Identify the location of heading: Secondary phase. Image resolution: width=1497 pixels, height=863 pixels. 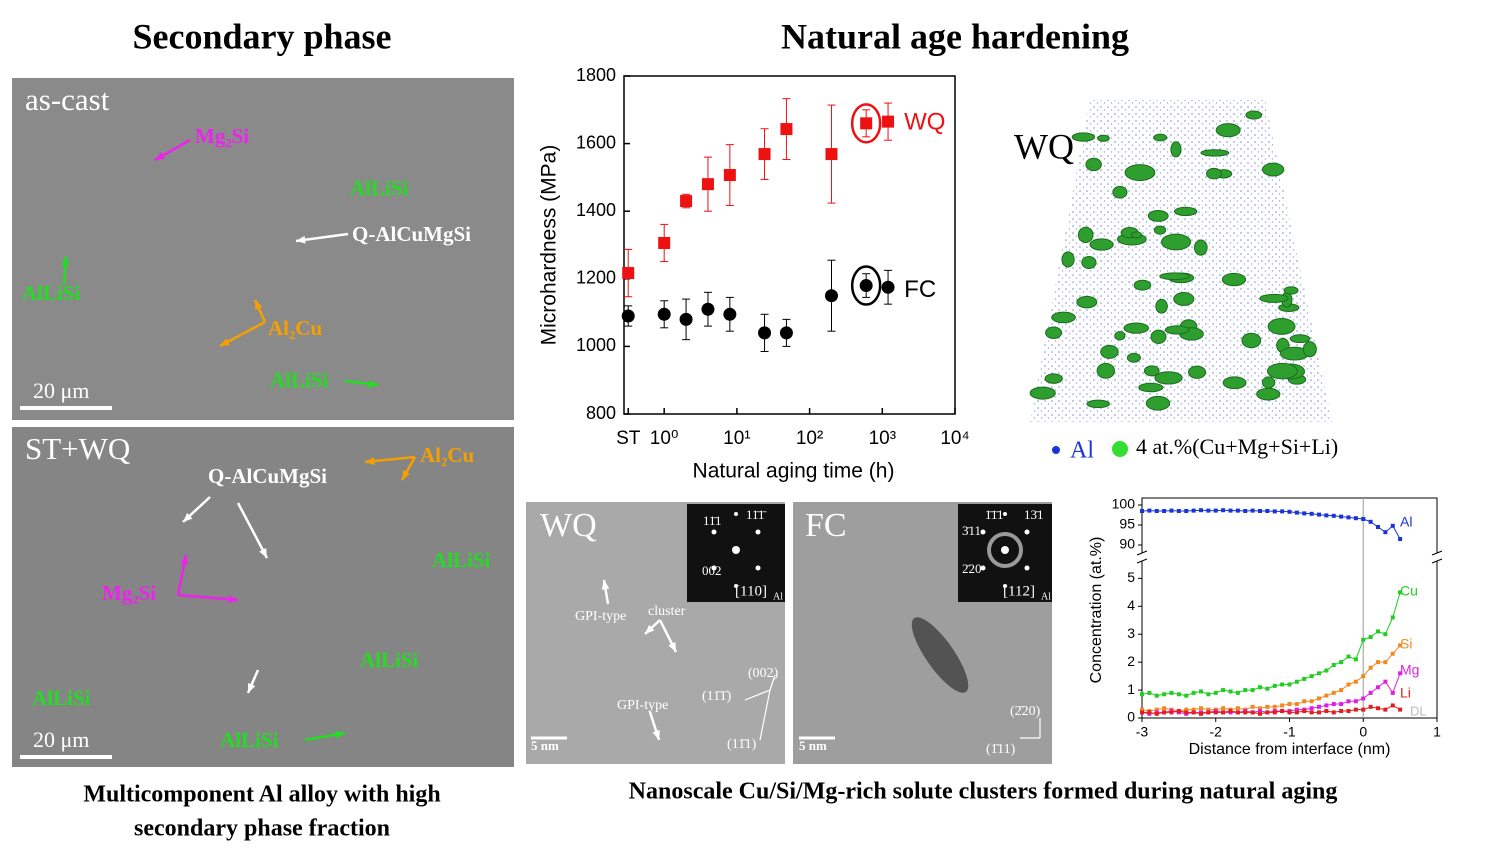
(261, 36).